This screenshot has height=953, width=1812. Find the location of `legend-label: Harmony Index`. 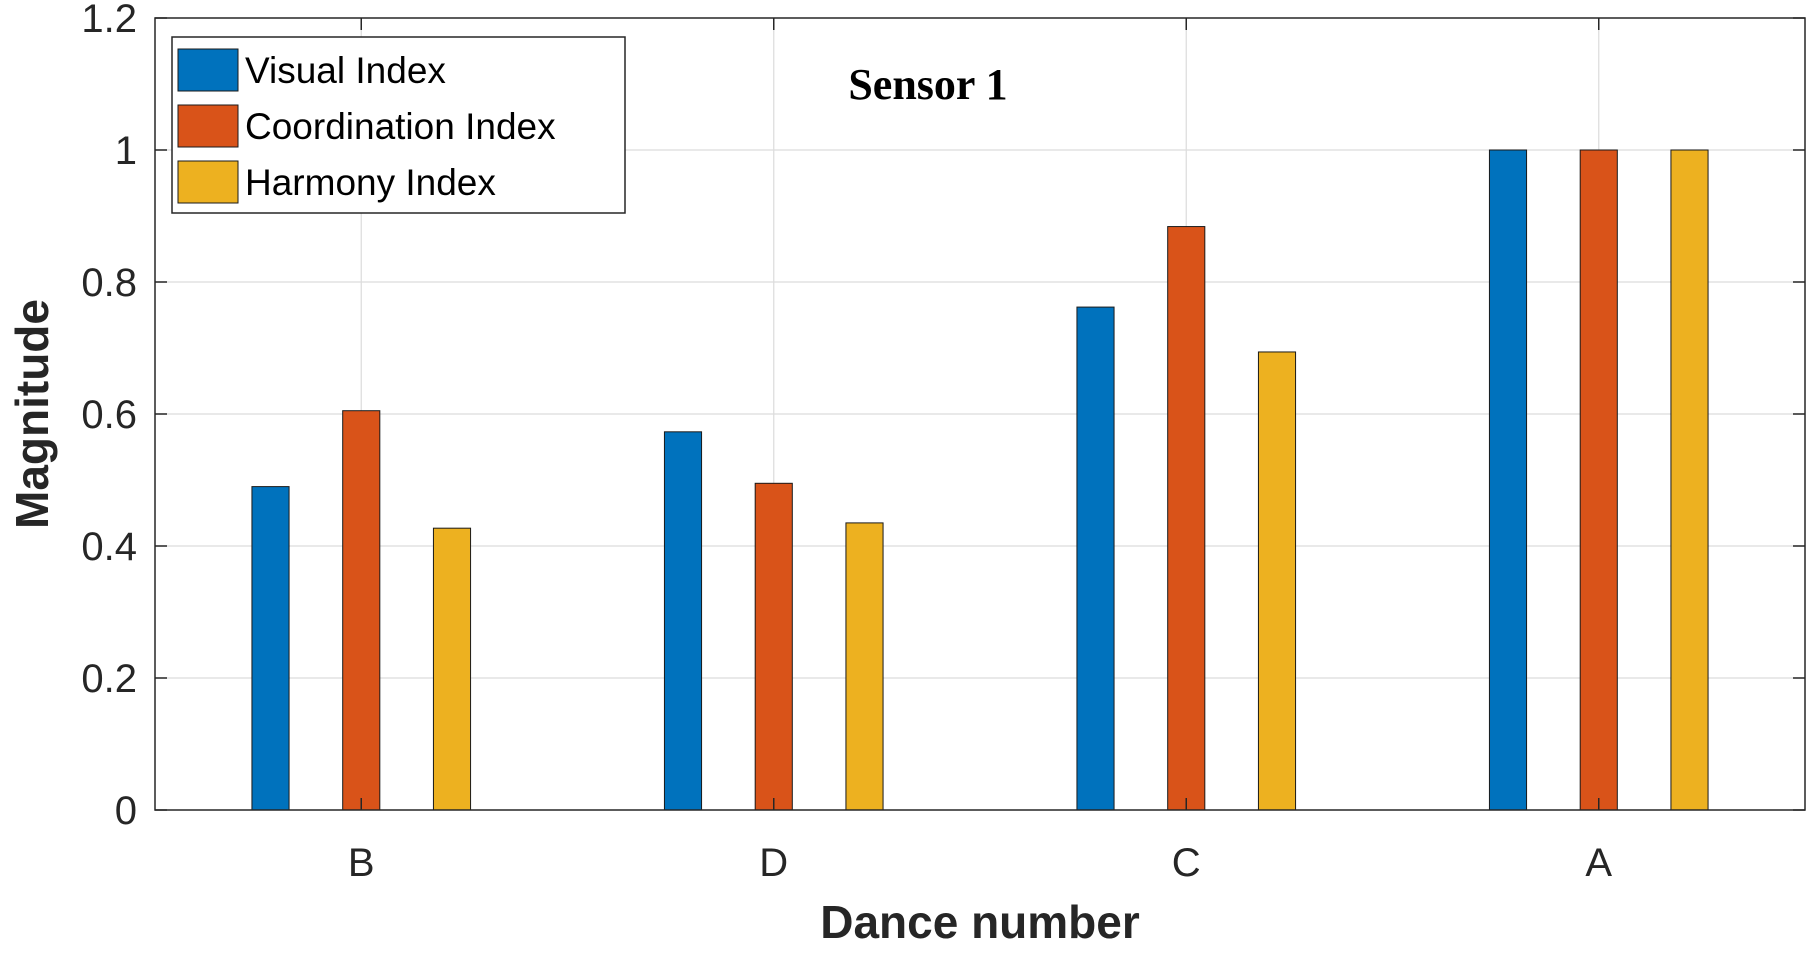

legend-label: Harmony Index is located at coordinates (370, 182).